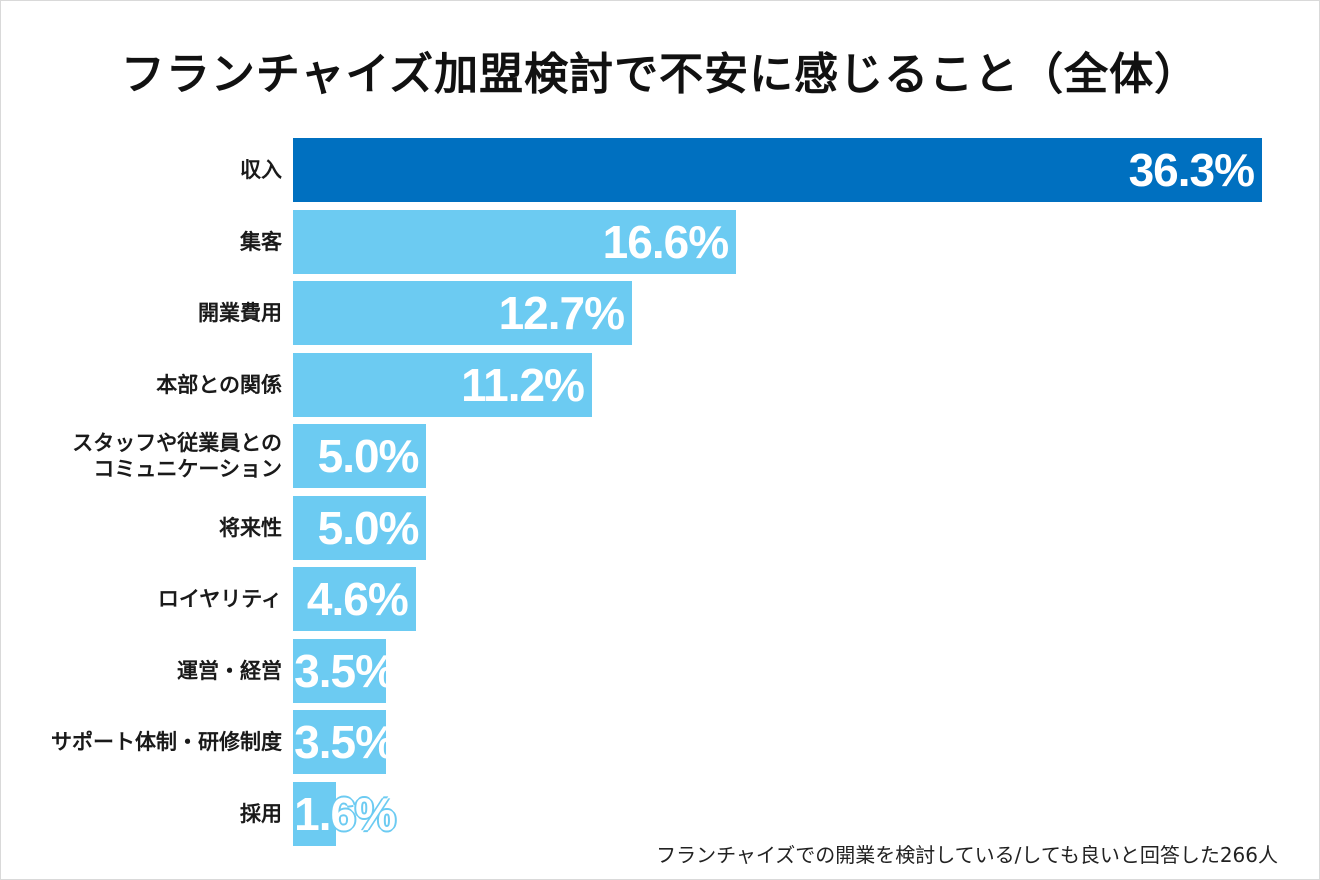  What do you see at coordinates (561, 313) in the screenshot?
I see `value-label: 12.7%` at bounding box center [561, 313].